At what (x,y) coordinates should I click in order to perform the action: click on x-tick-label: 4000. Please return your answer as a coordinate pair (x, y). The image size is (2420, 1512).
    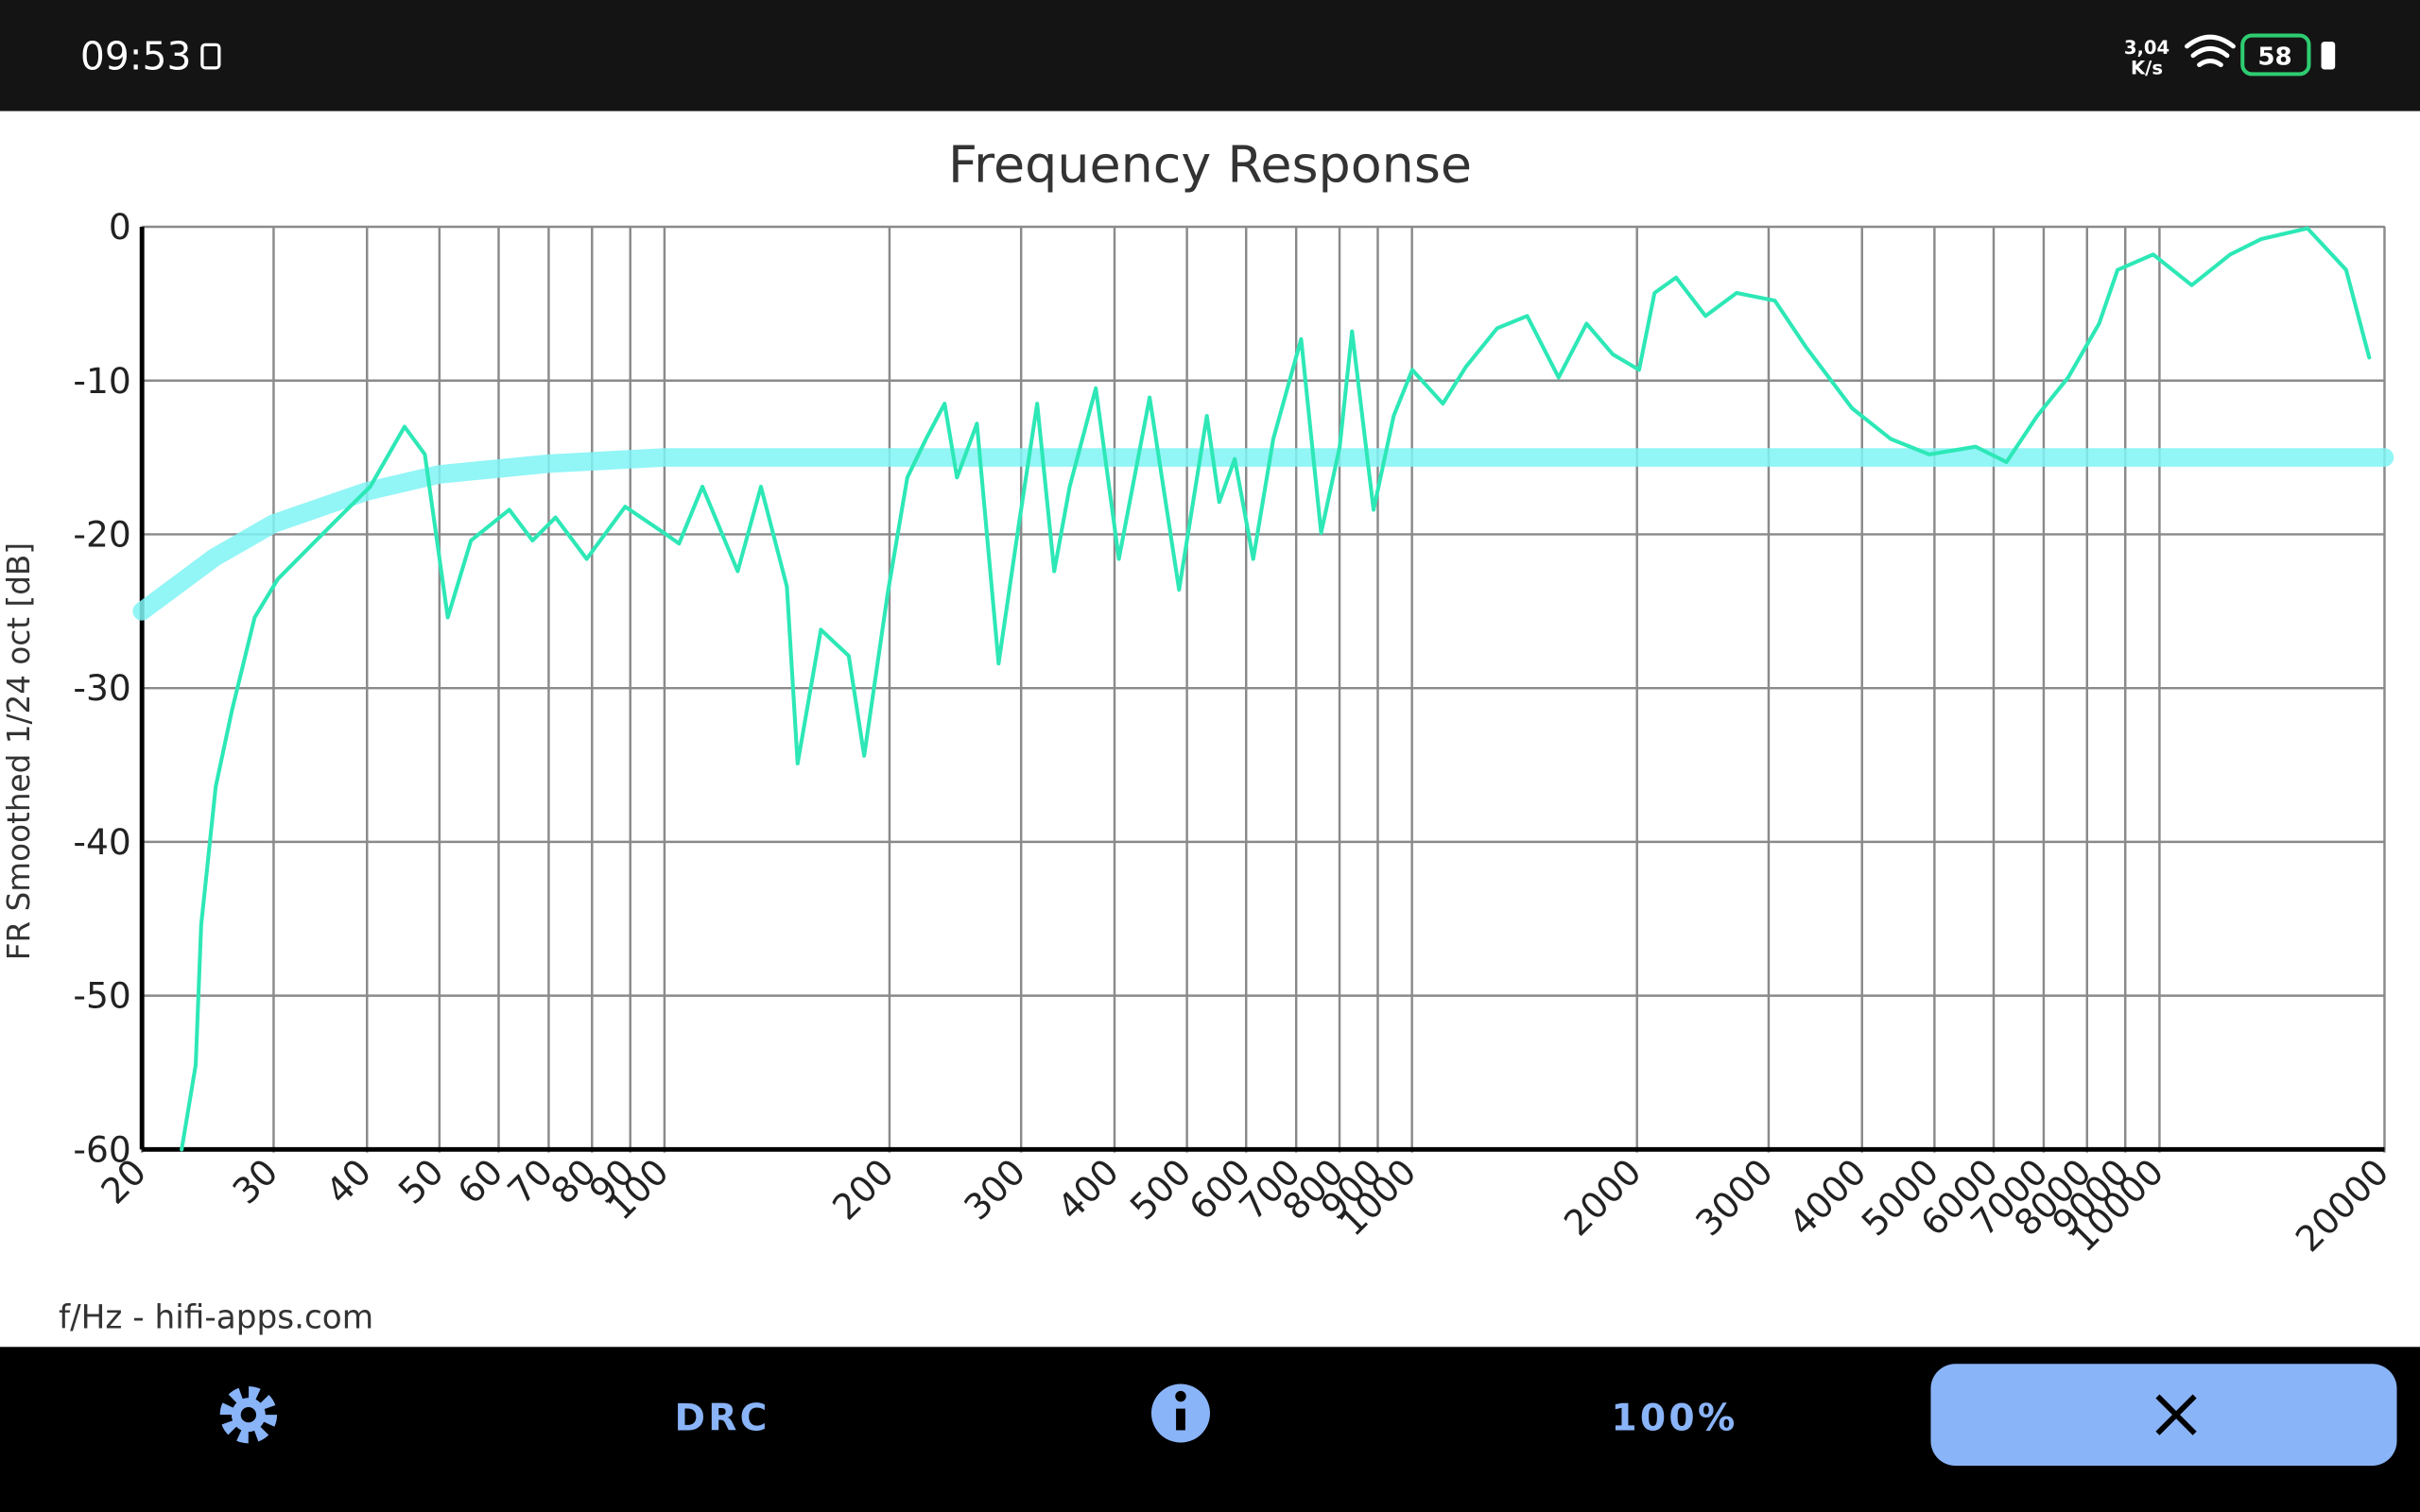
    Looking at the image, I should click on (1828, 1198).